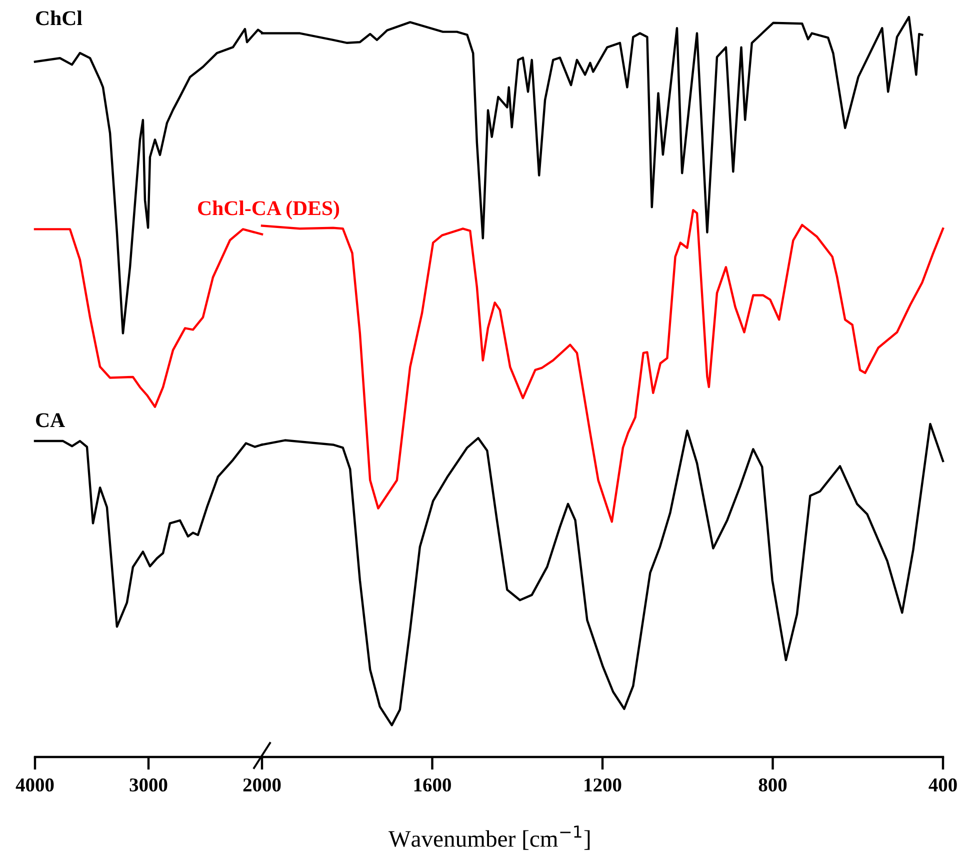 Image resolution: width=964 pixels, height=866 pixels. I want to click on series-label: ChCl-CA (DES), so click(269, 210).